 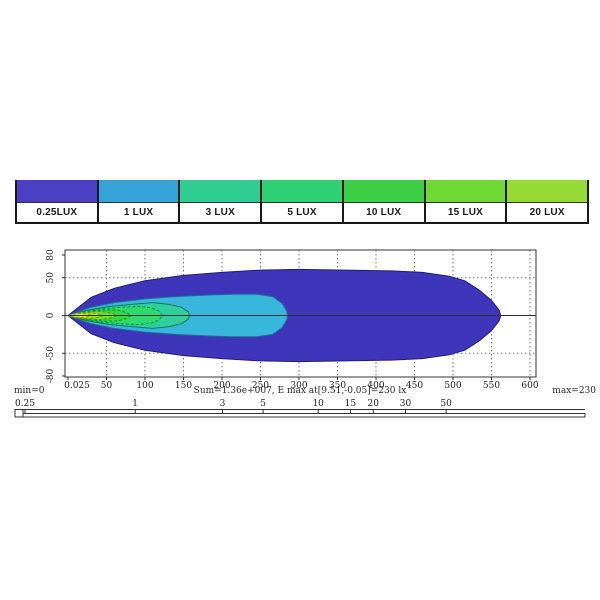 What do you see at coordinates (406, 404) in the screenshot?
I see `scale-value: 30` at bounding box center [406, 404].